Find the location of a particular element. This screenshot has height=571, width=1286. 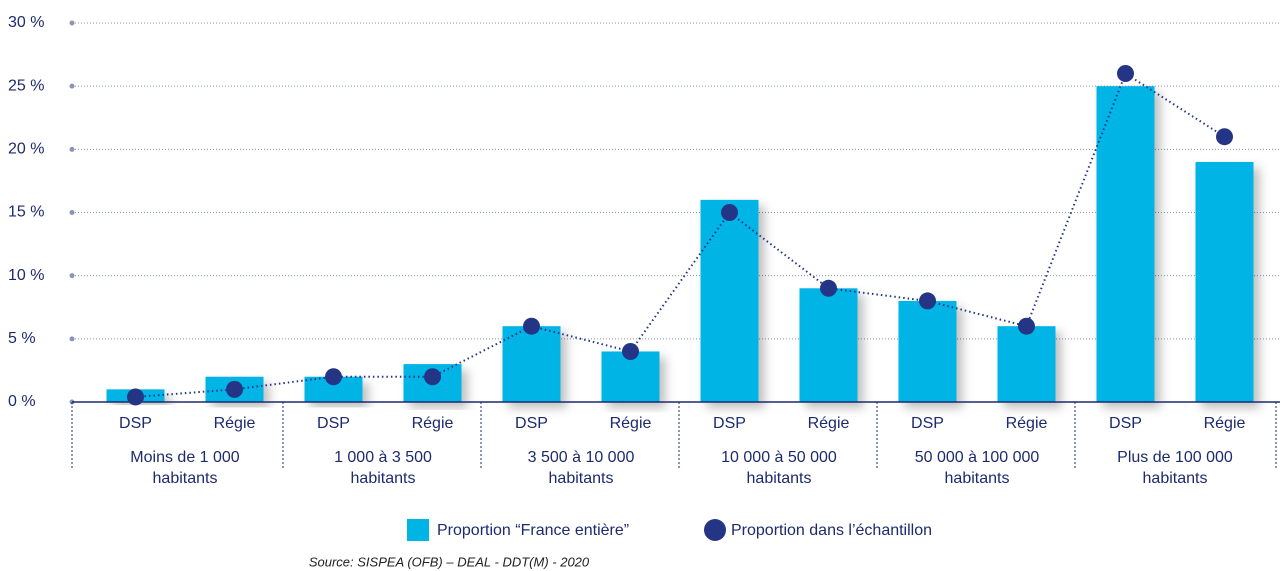

legend-label: Proportion dans l’échantillon is located at coordinates (831, 530).